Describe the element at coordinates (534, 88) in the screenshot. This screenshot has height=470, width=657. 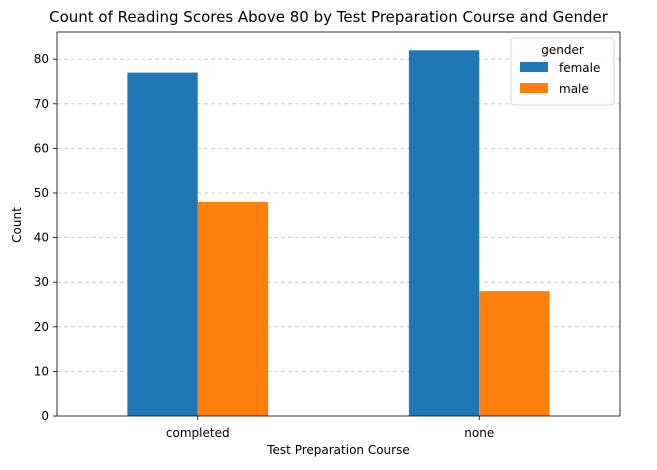
I see `legend-swatch-male` at that location.